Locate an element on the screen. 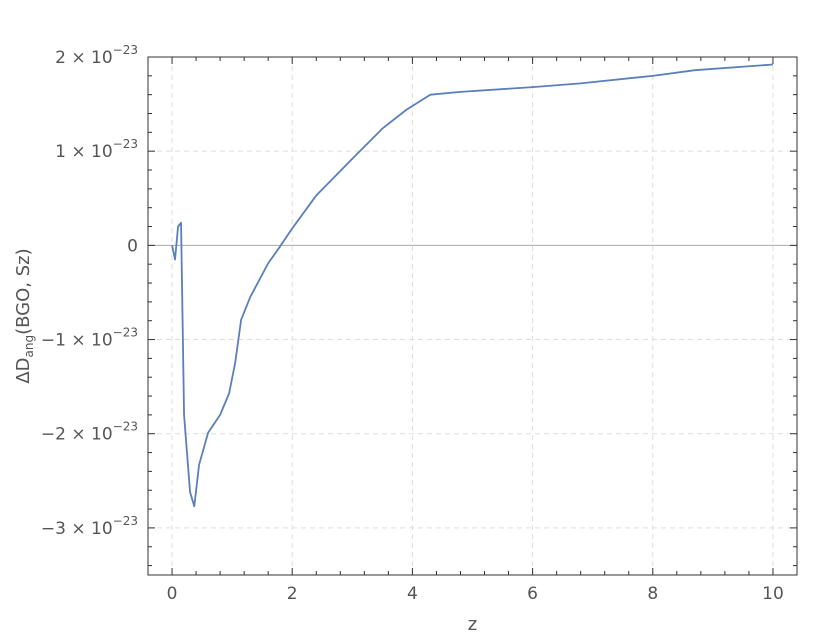 This screenshot has width=830, height=638. y-axis-label: ΔDang(BGO, Sz) is located at coordinates (24, 315).